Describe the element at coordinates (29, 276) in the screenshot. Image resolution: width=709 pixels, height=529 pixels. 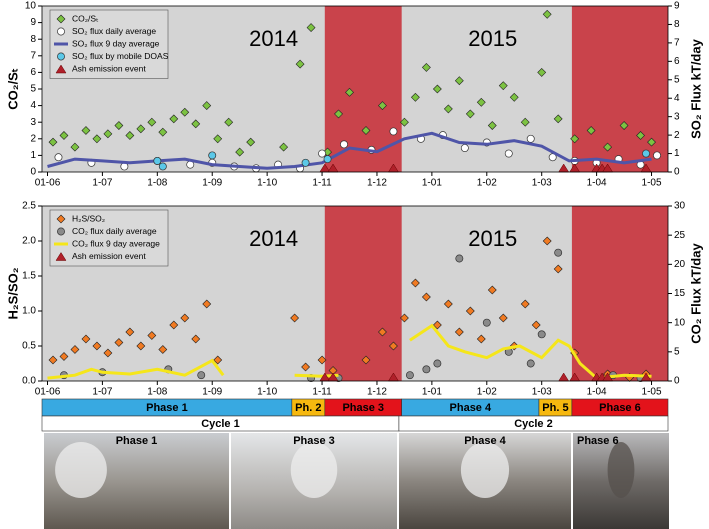
I see `y-tick-label: 1.5` at that location.